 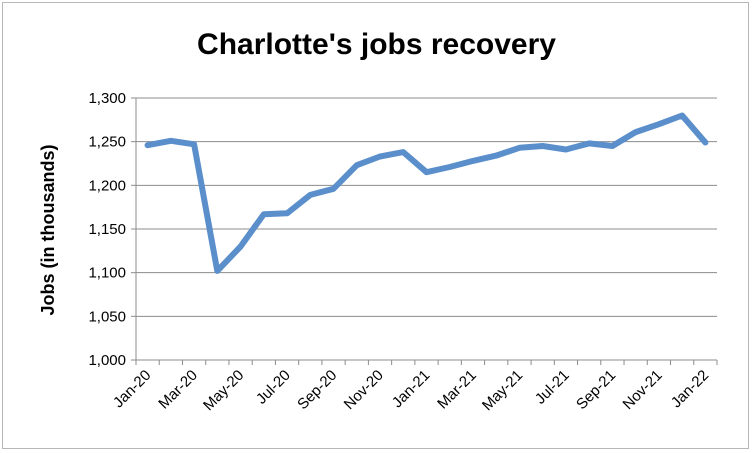 I want to click on y-tick-label: 1,050, so click(x=107, y=316).